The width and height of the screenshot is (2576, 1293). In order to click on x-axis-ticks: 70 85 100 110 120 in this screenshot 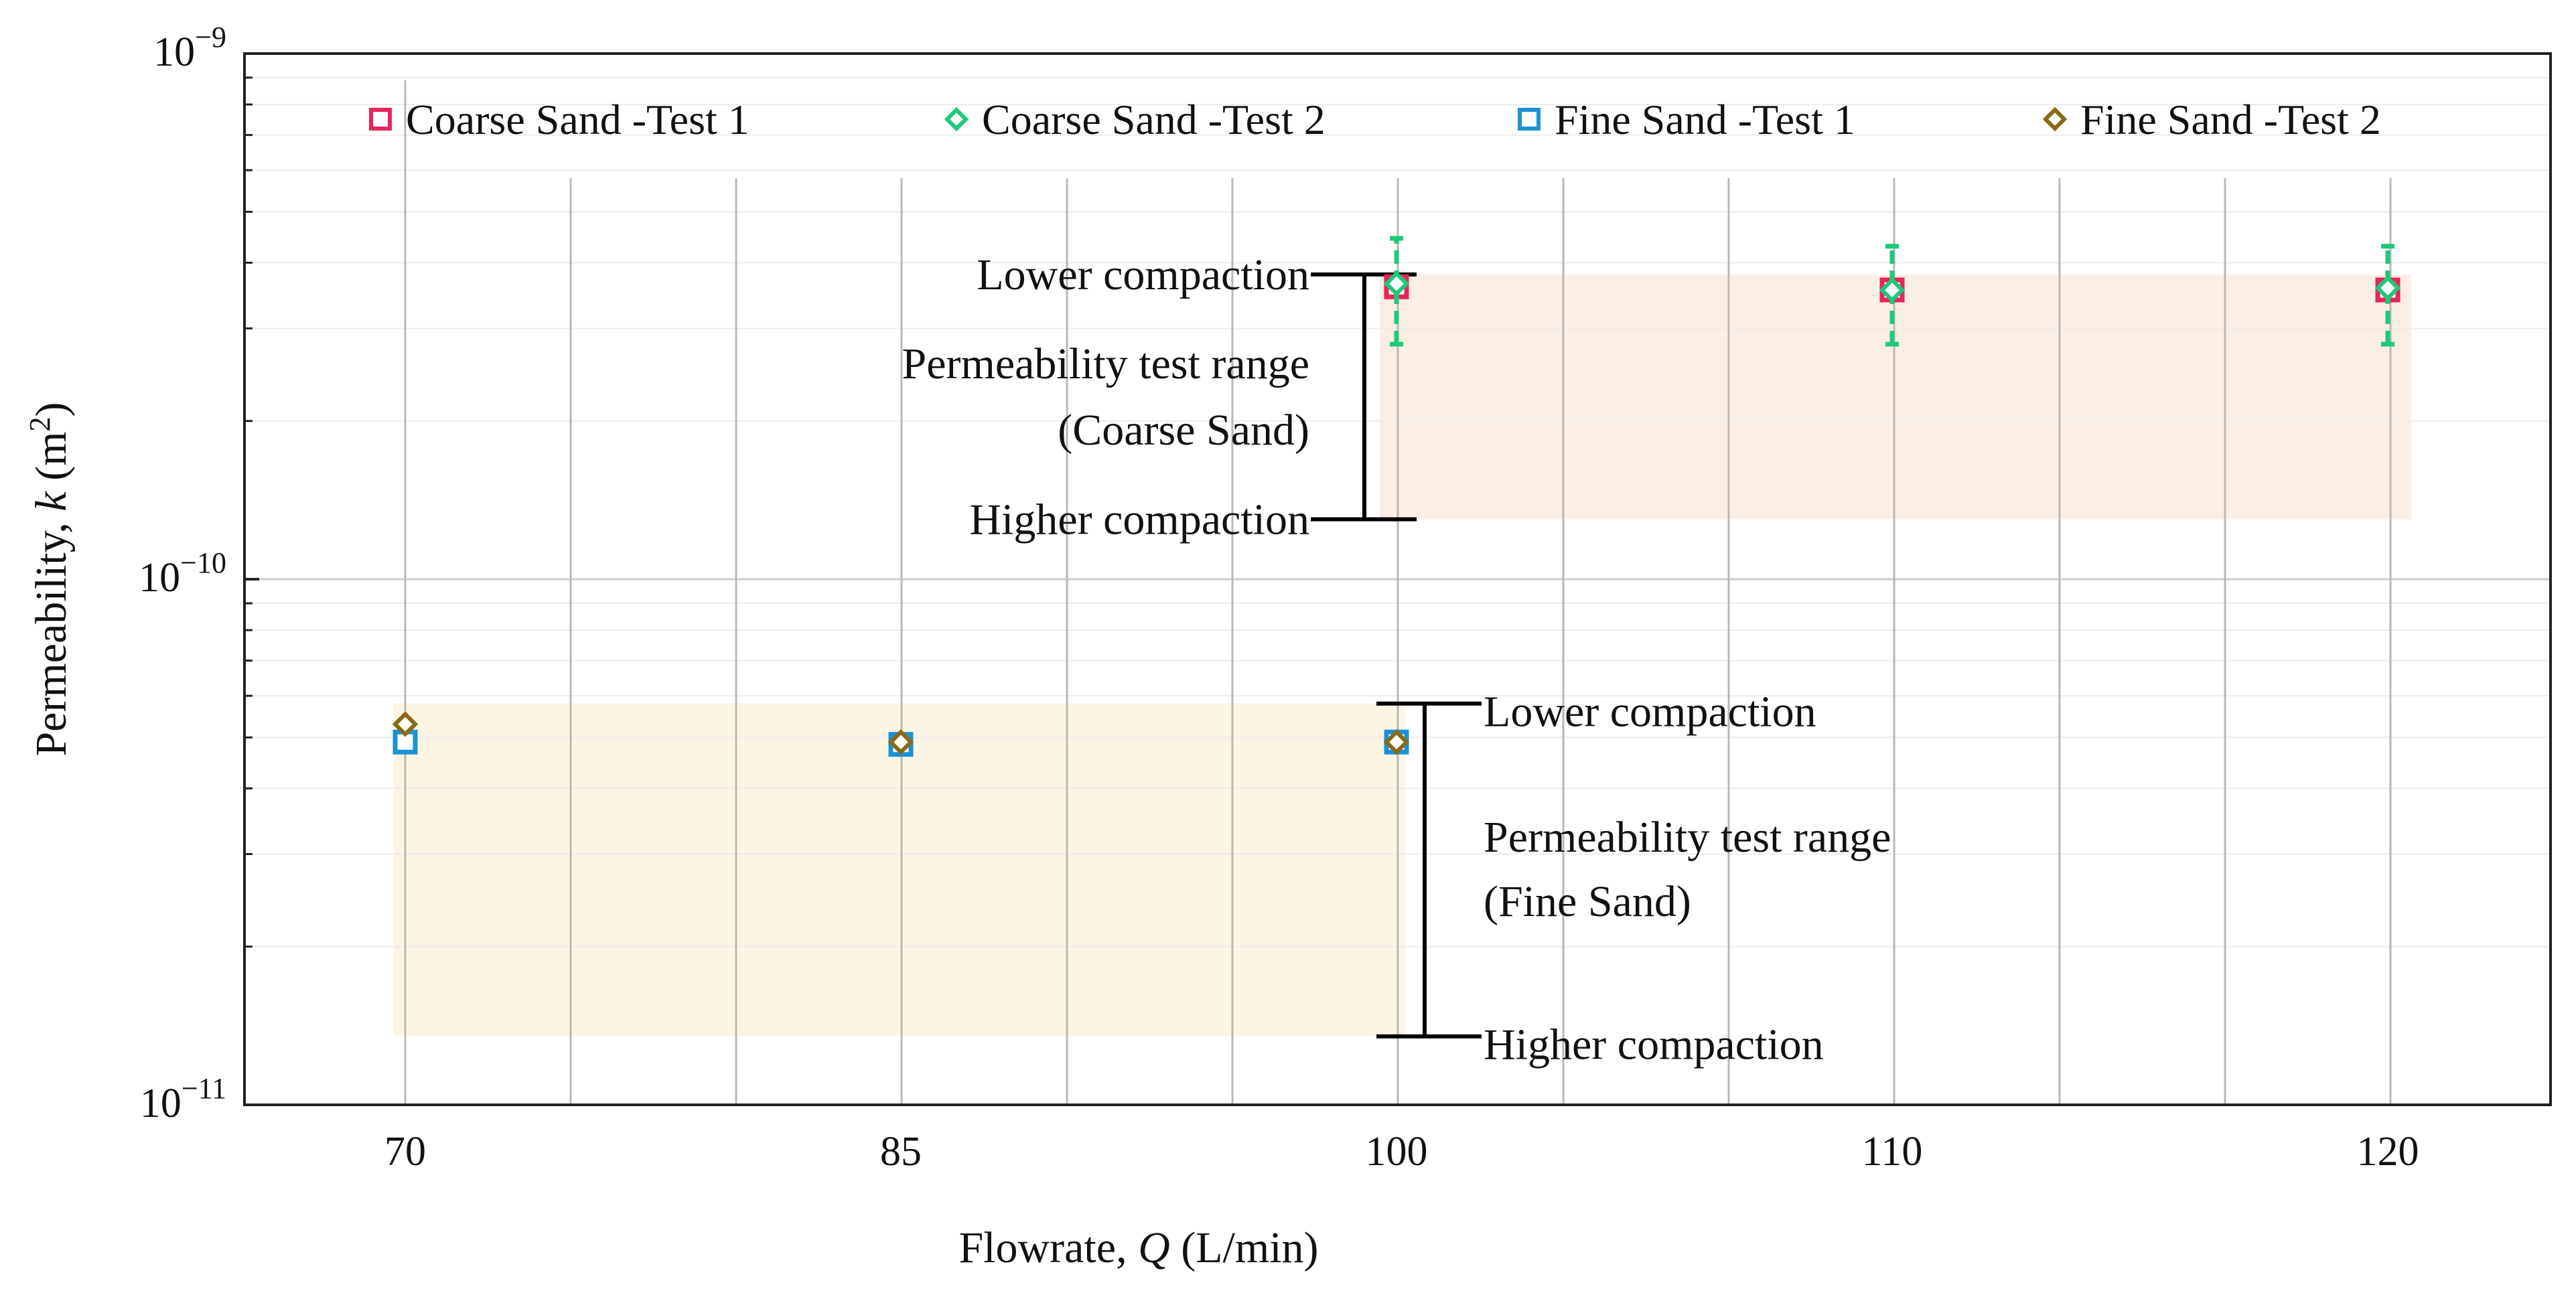, I will do `click(1401, 1151)`.